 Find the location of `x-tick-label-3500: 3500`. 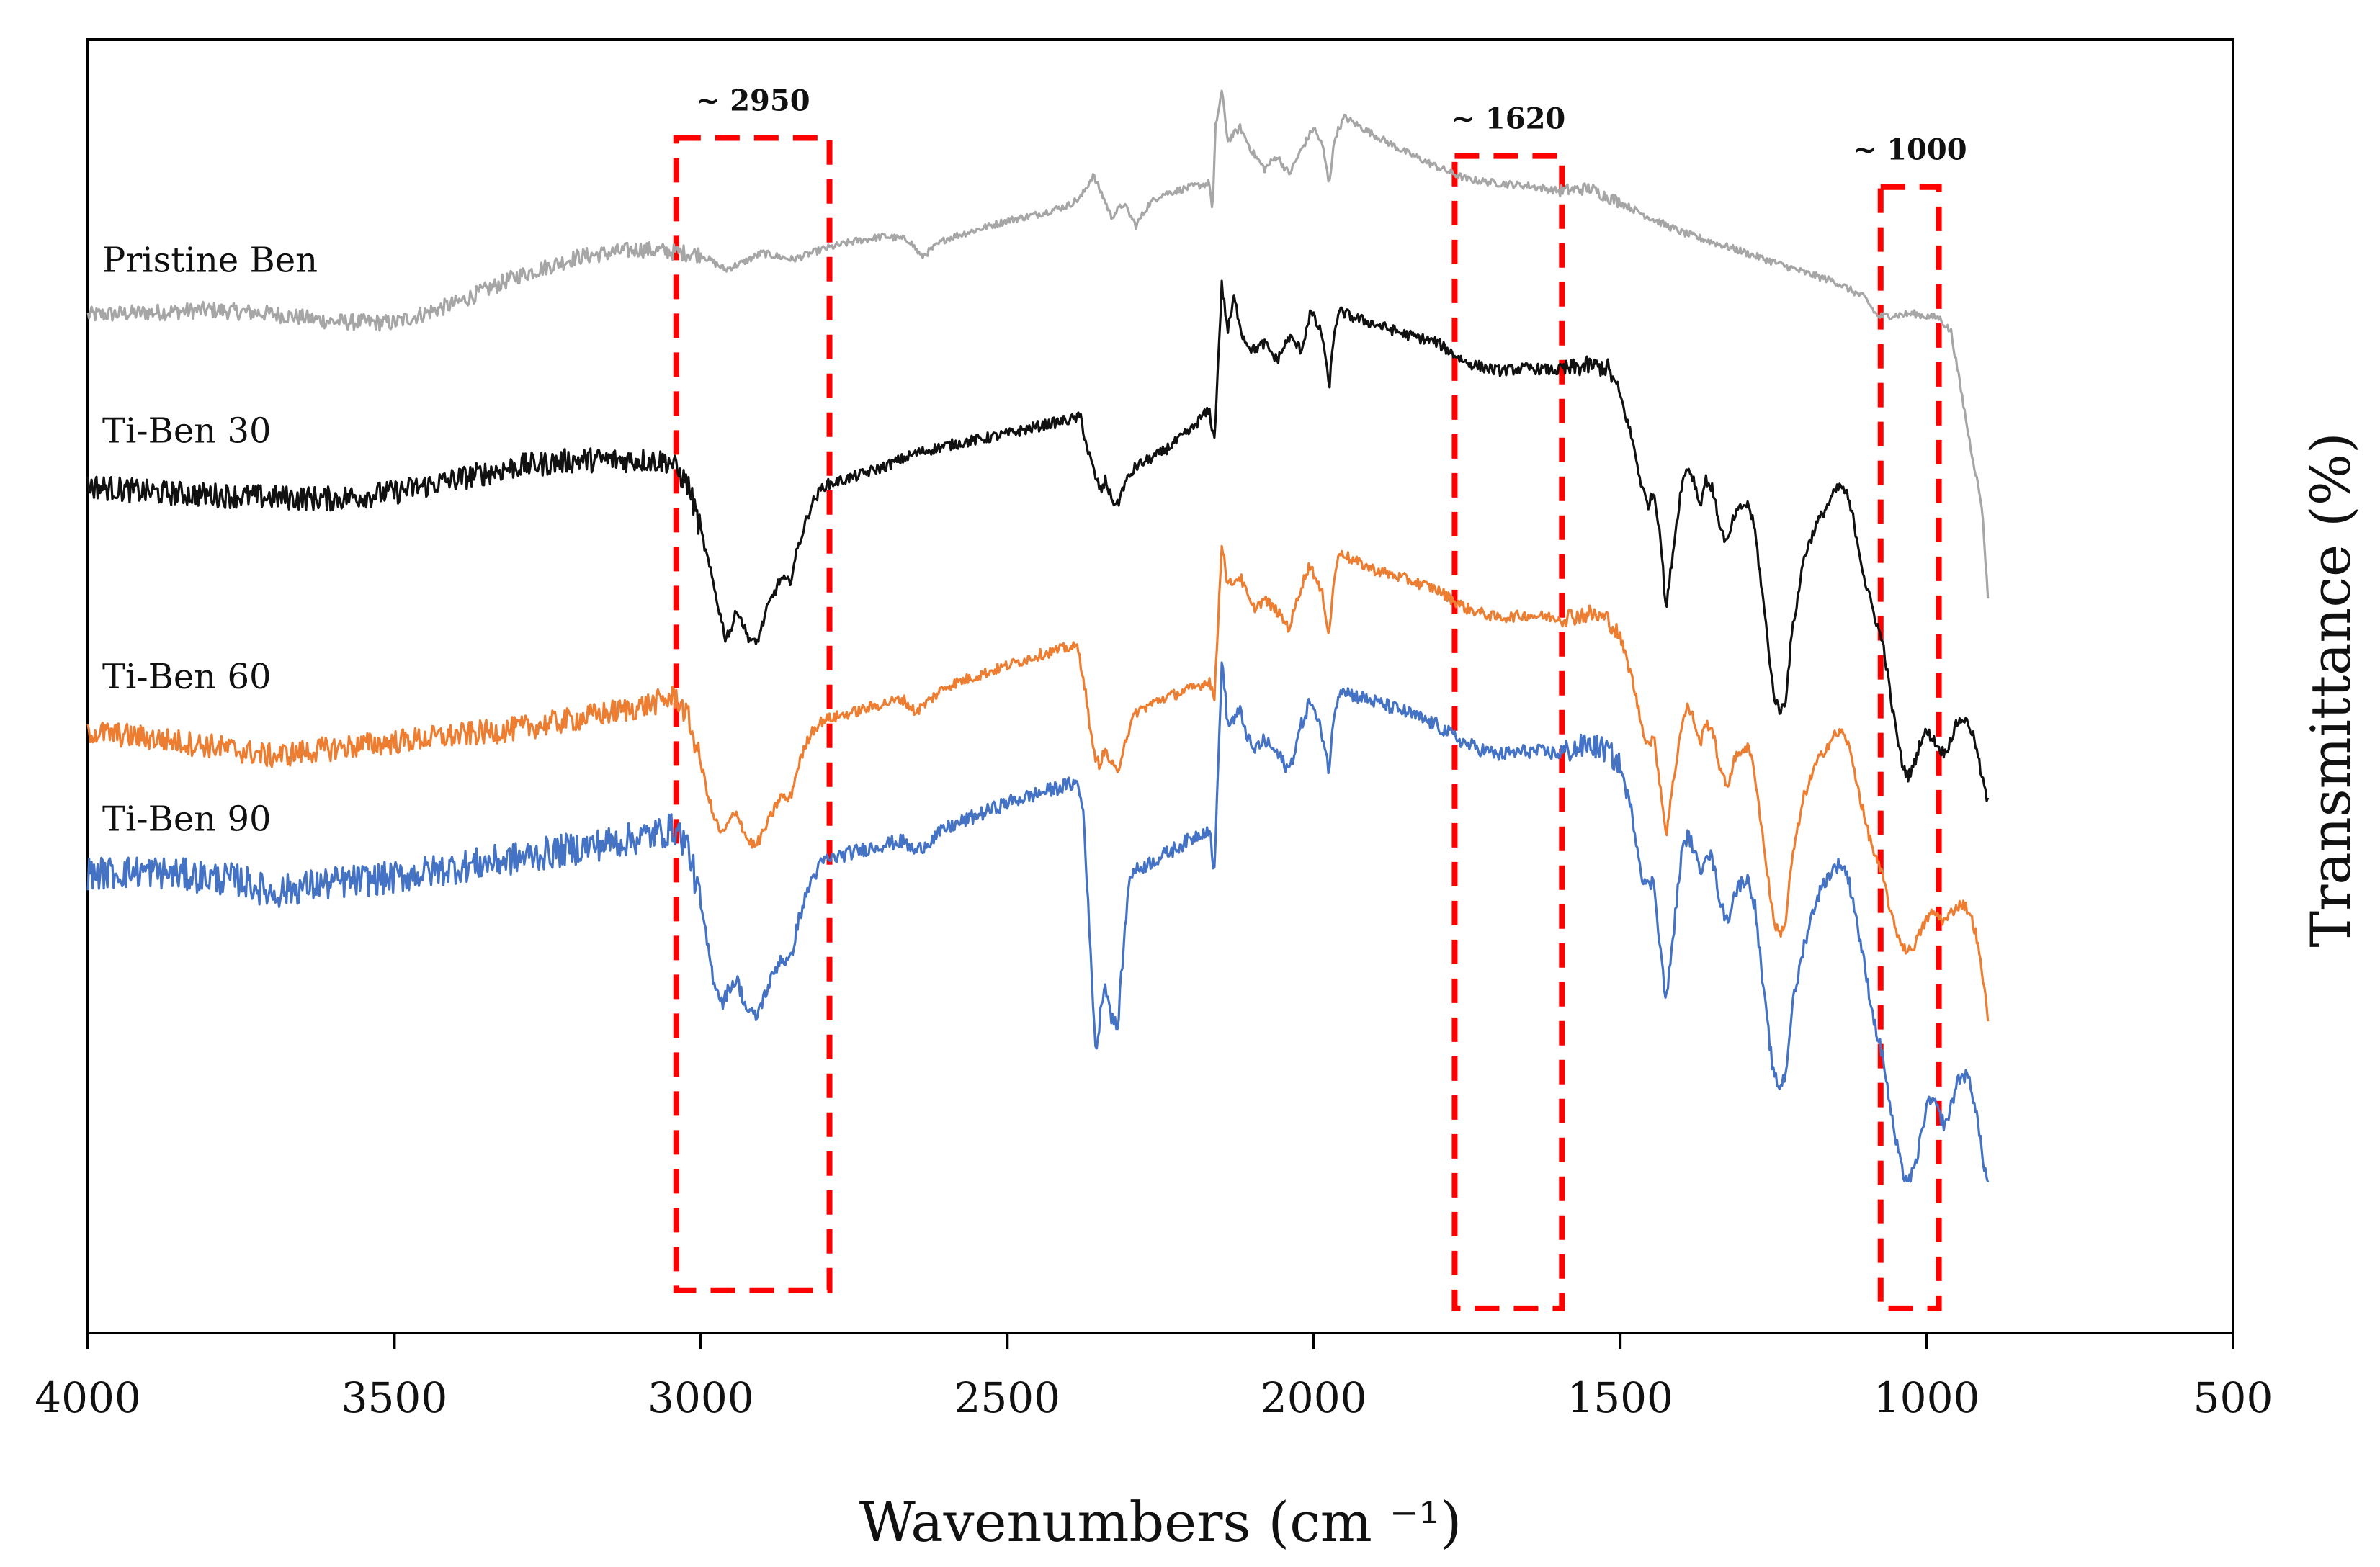

x-tick-label-3500: 3500 is located at coordinates (394, 1397).